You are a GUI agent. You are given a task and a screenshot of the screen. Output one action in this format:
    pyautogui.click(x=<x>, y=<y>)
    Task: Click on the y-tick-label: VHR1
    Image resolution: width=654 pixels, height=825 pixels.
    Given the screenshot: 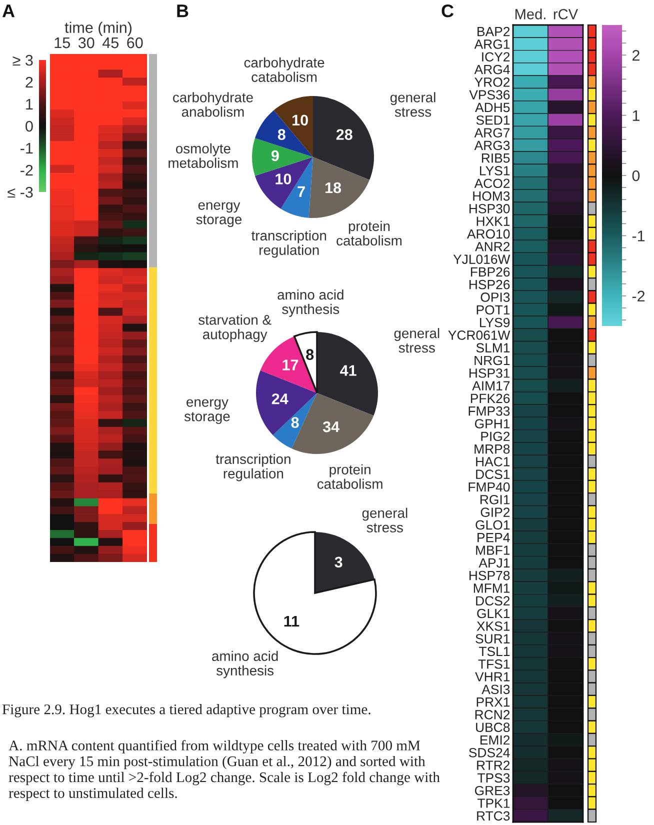 What is the action you would take?
    pyautogui.click(x=492, y=677)
    